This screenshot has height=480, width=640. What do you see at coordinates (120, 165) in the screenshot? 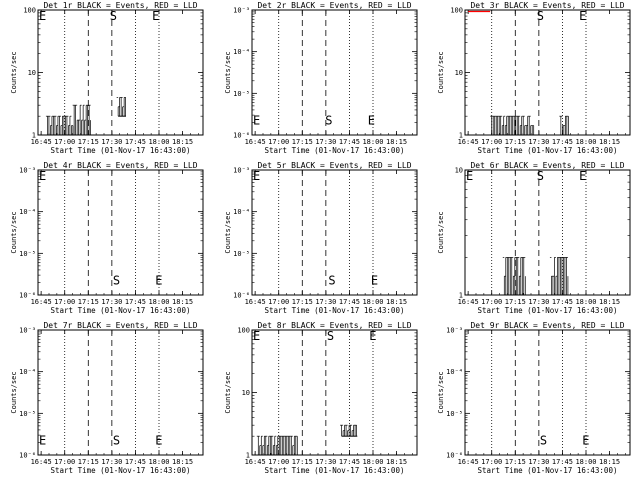
I see `chart-title: Det 4r BLACK = Events, RED = LLD` at bounding box center [120, 165].